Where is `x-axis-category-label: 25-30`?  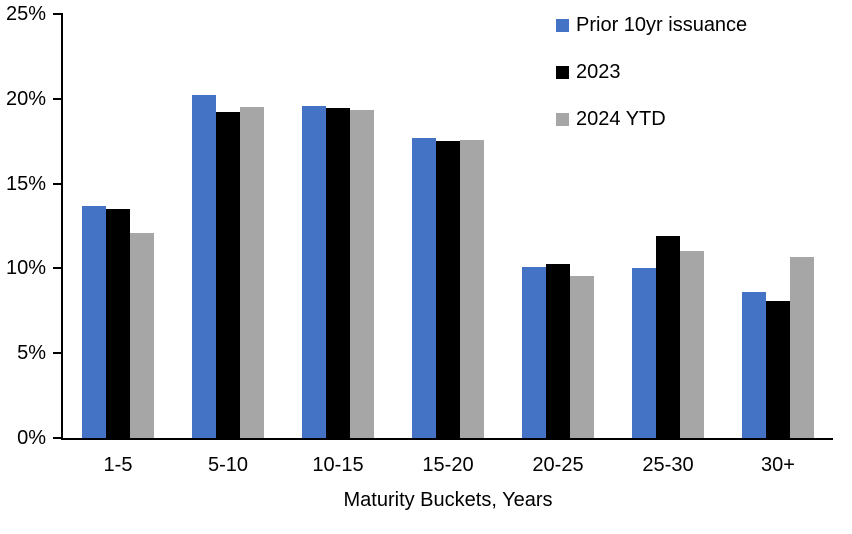 x-axis-category-label: 25-30 is located at coordinates (668, 465).